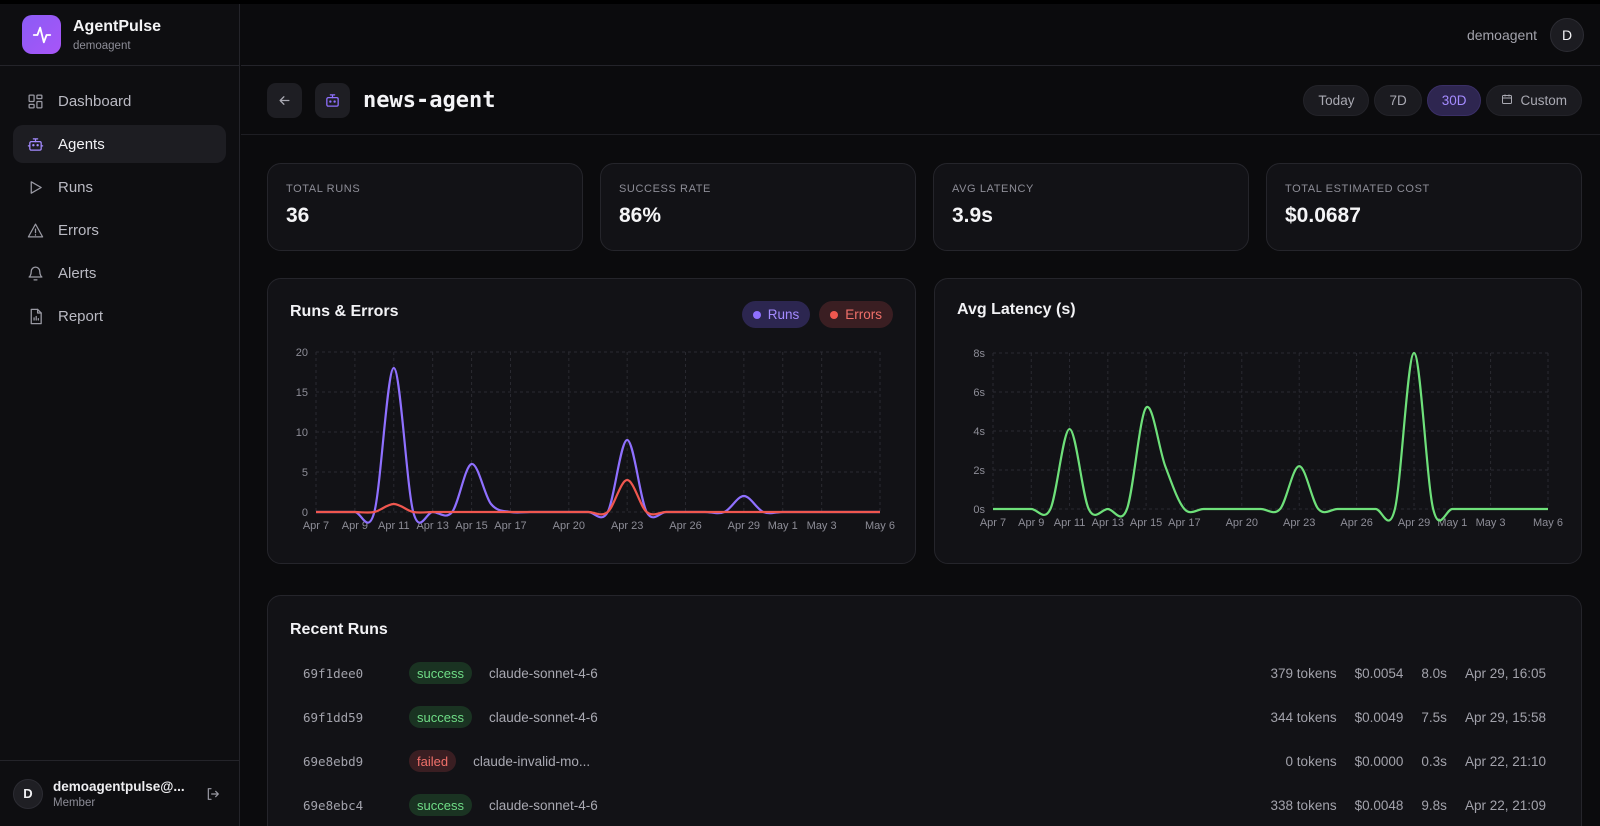  Describe the element at coordinates (1379, 761) in the screenshot. I see `run-cost: $0.0000` at that location.